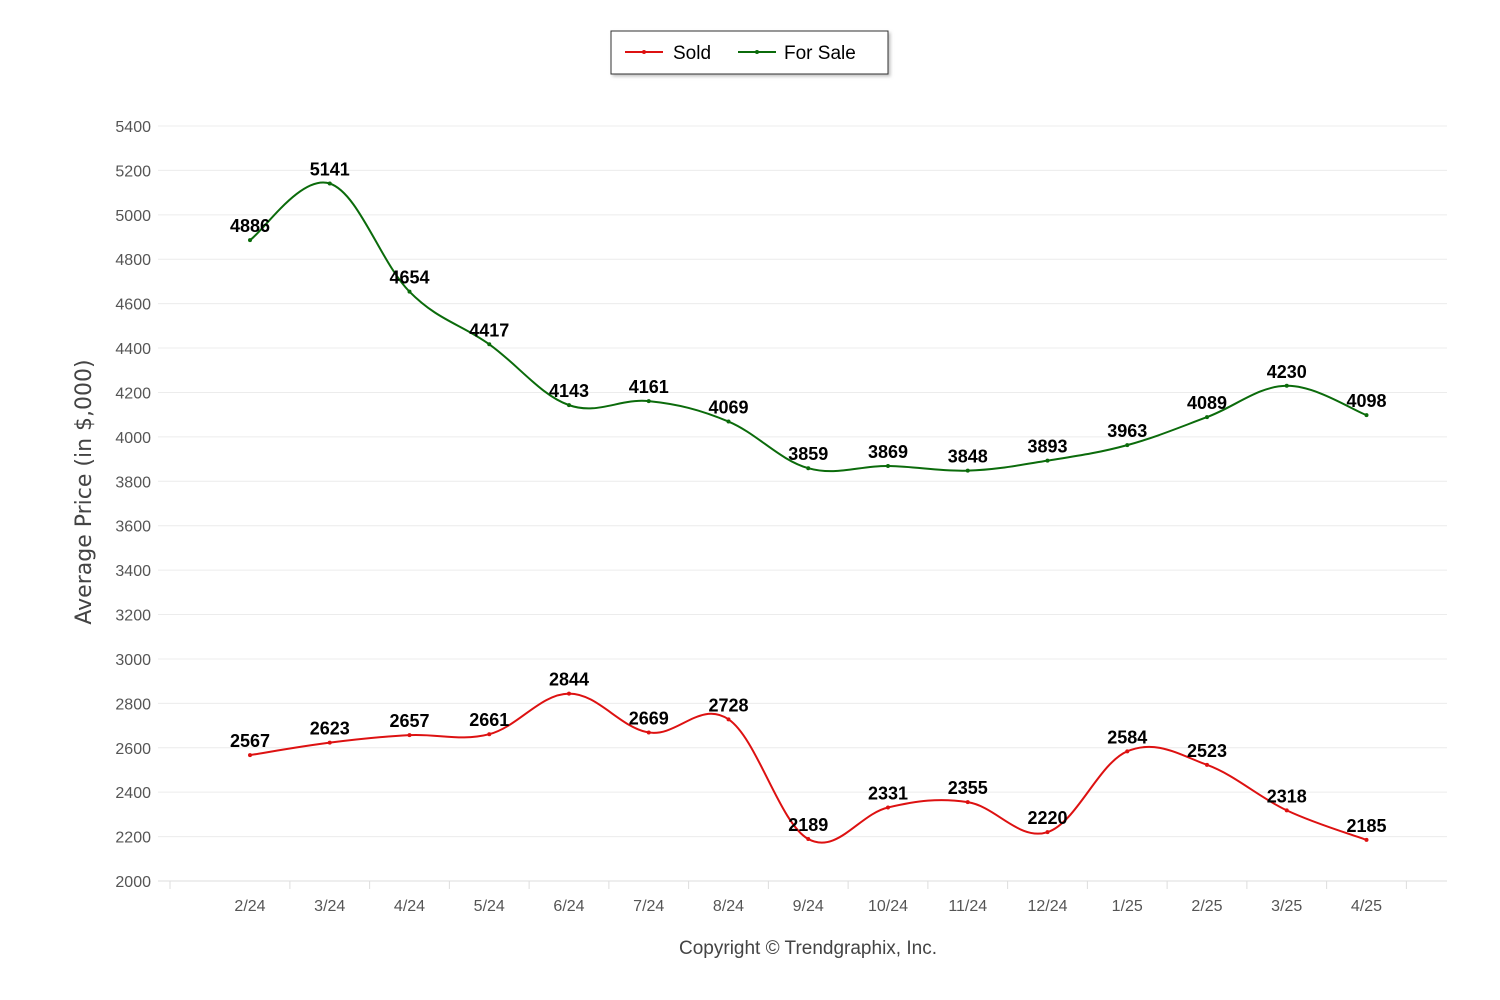  What do you see at coordinates (888, 906) in the screenshot?
I see `x-tick-10-24: 10/24` at bounding box center [888, 906].